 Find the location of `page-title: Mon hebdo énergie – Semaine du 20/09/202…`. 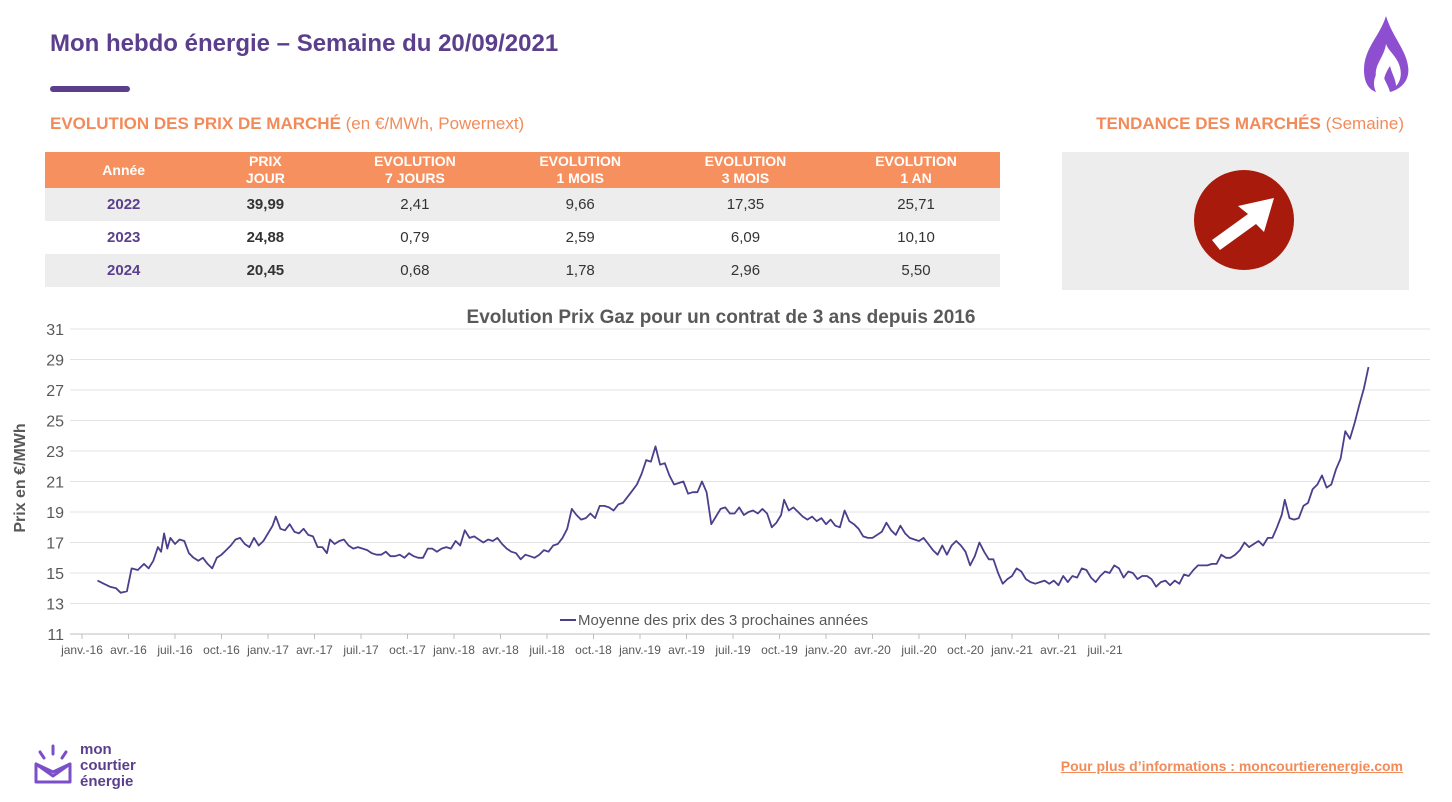

page-title: Mon hebdo énergie – Semaine du 20/09/202… is located at coordinates (304, 43).